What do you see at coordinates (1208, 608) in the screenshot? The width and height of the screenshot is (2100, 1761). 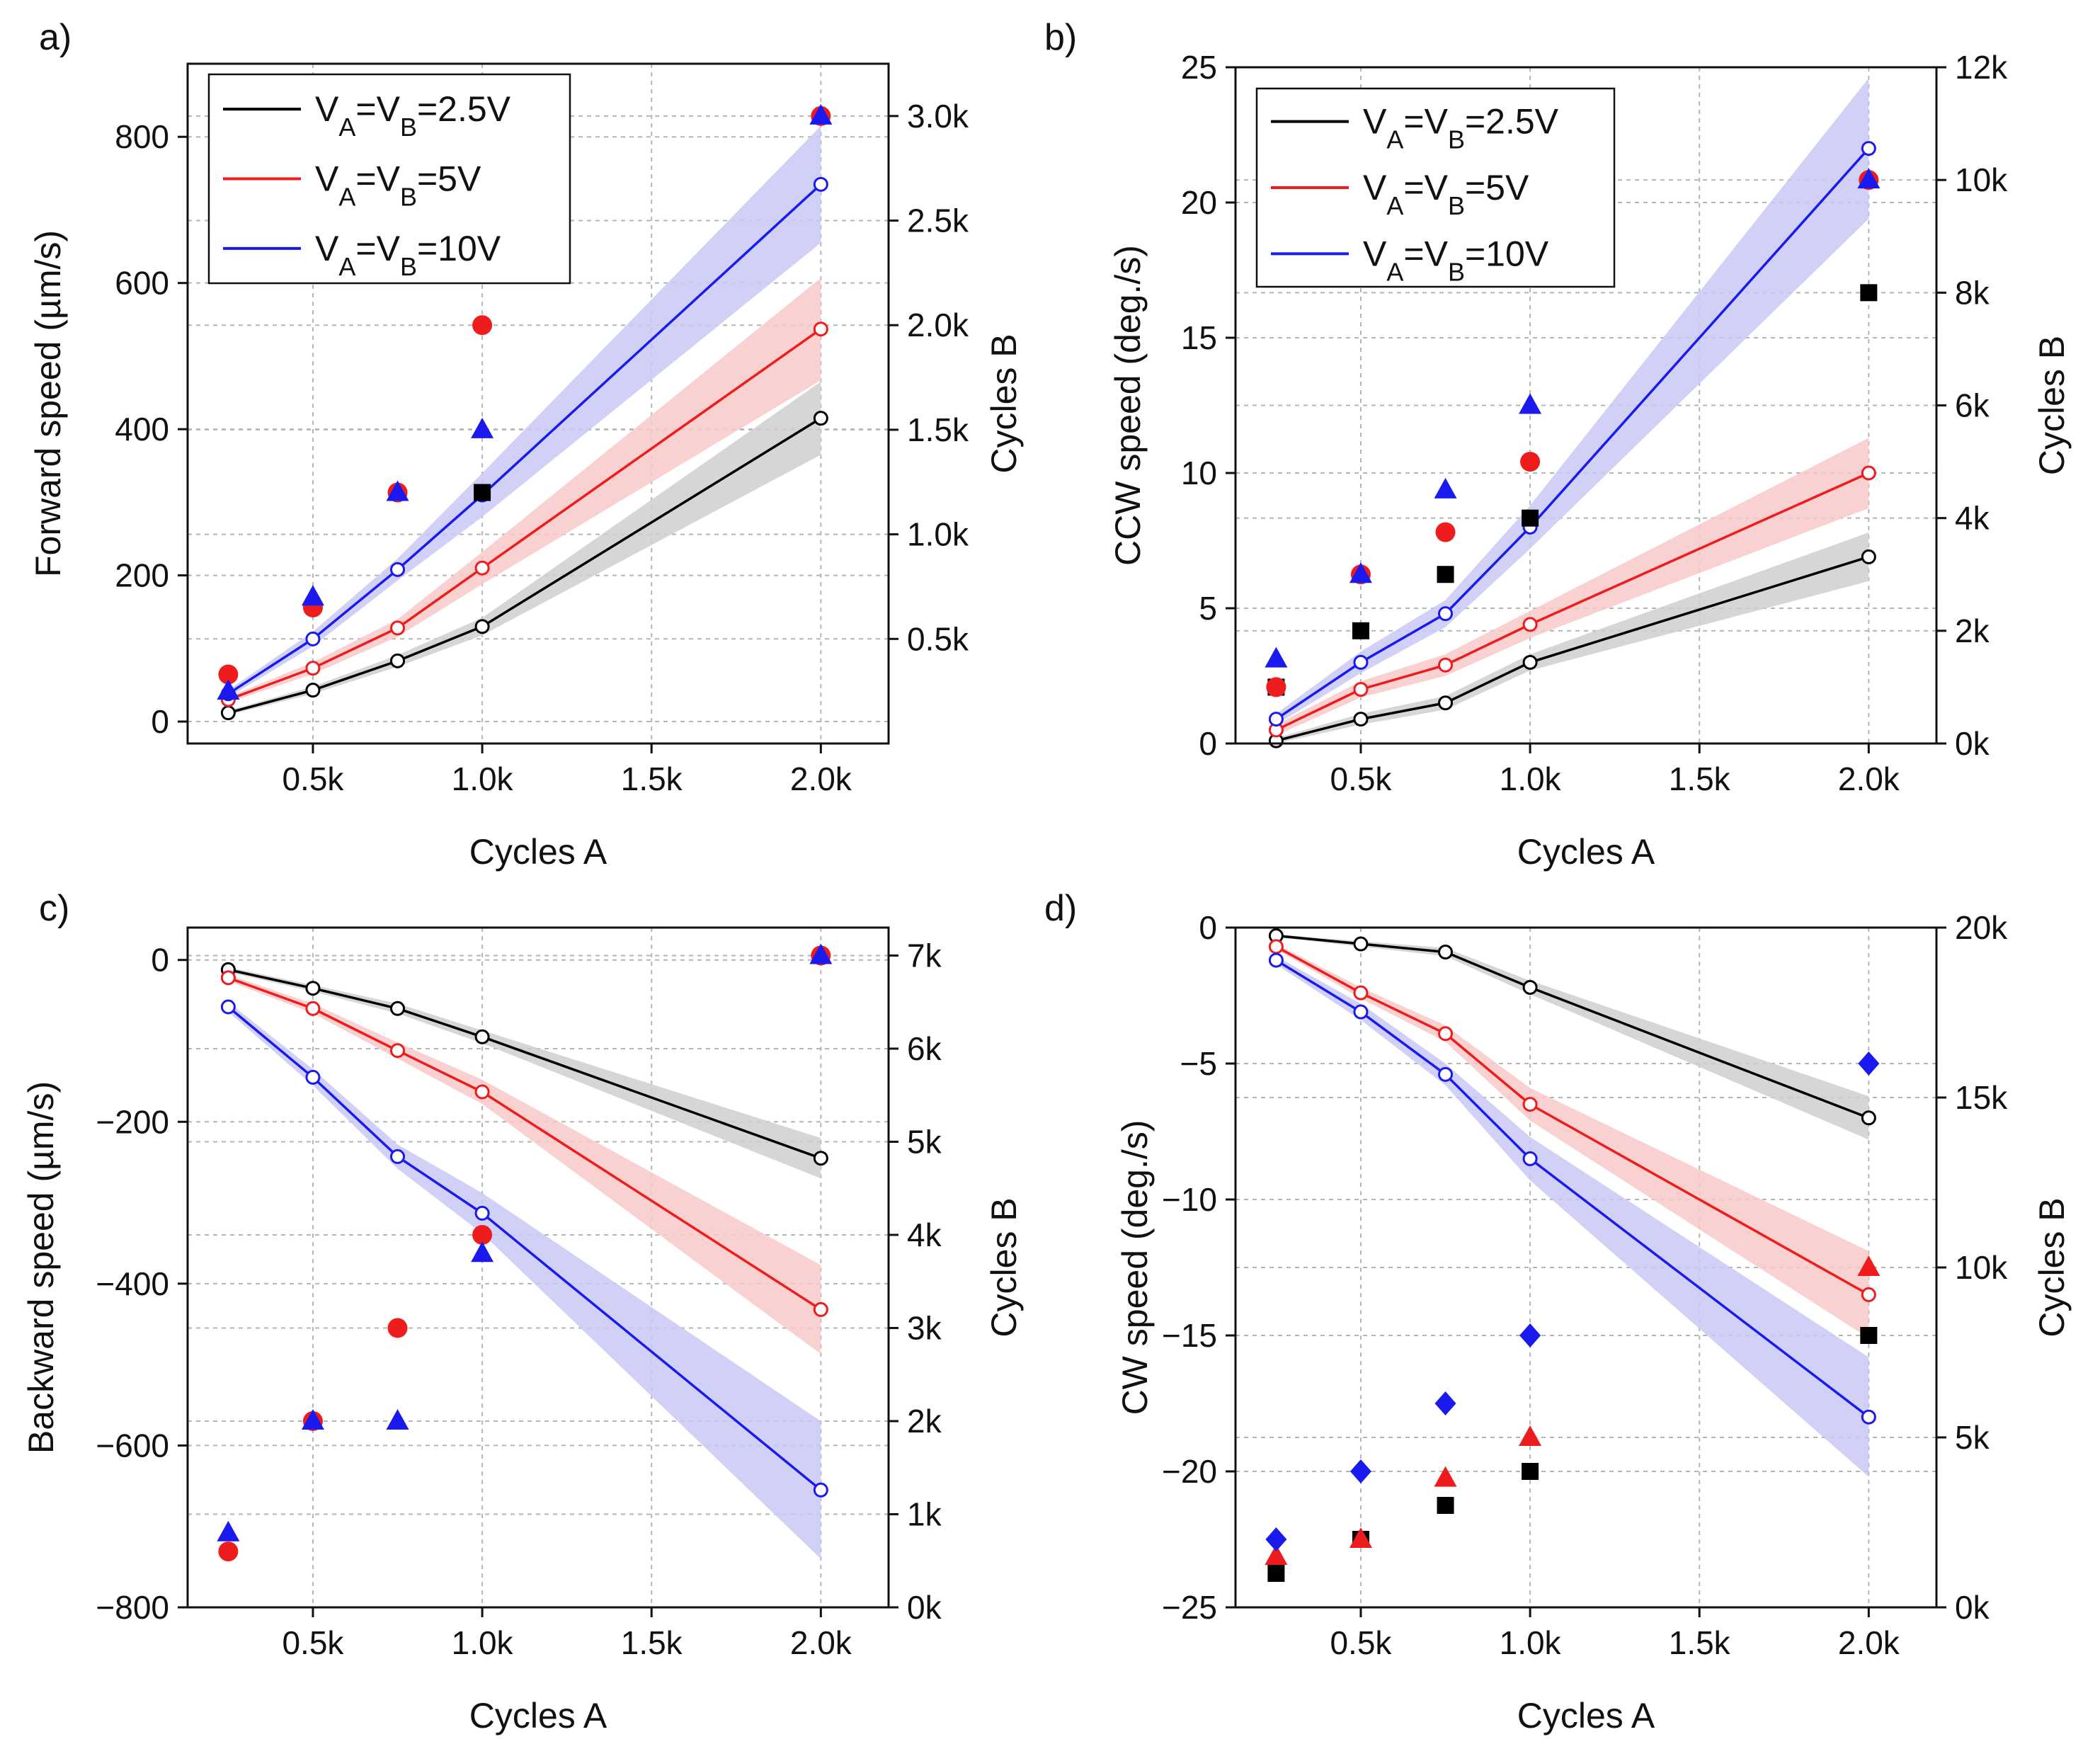 I see `y-tick-label: 5` at bounding box center [1208, 608].